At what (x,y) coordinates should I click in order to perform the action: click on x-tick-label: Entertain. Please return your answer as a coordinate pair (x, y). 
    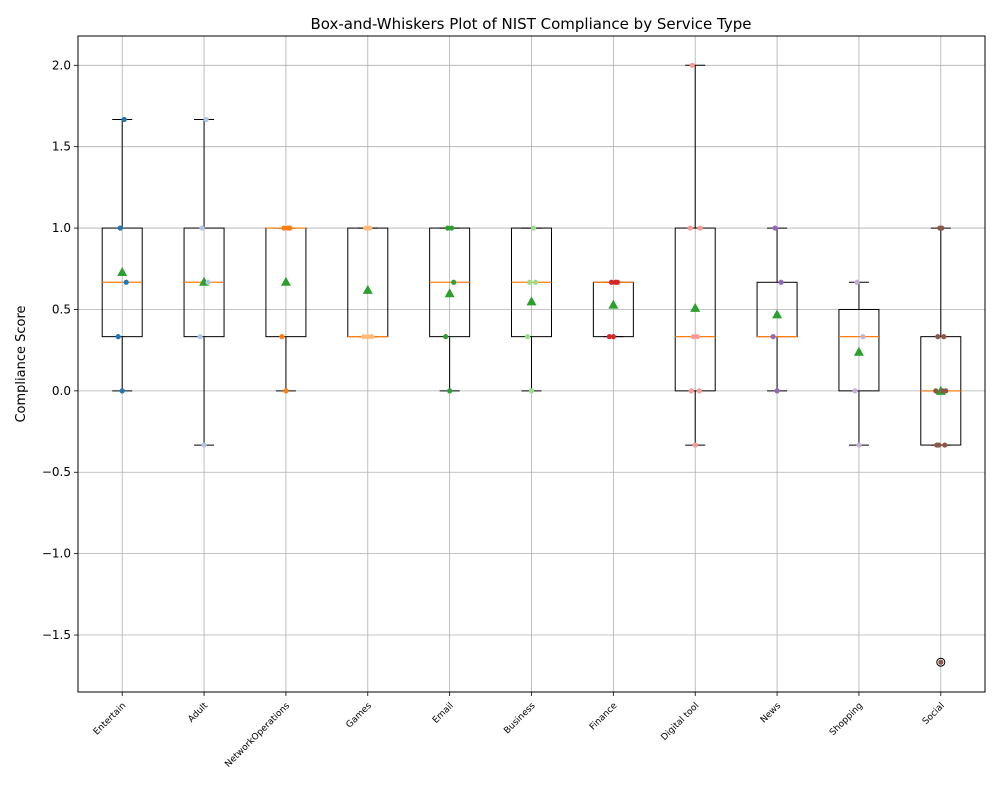
    Looking at the image, I should click on (110, 719).